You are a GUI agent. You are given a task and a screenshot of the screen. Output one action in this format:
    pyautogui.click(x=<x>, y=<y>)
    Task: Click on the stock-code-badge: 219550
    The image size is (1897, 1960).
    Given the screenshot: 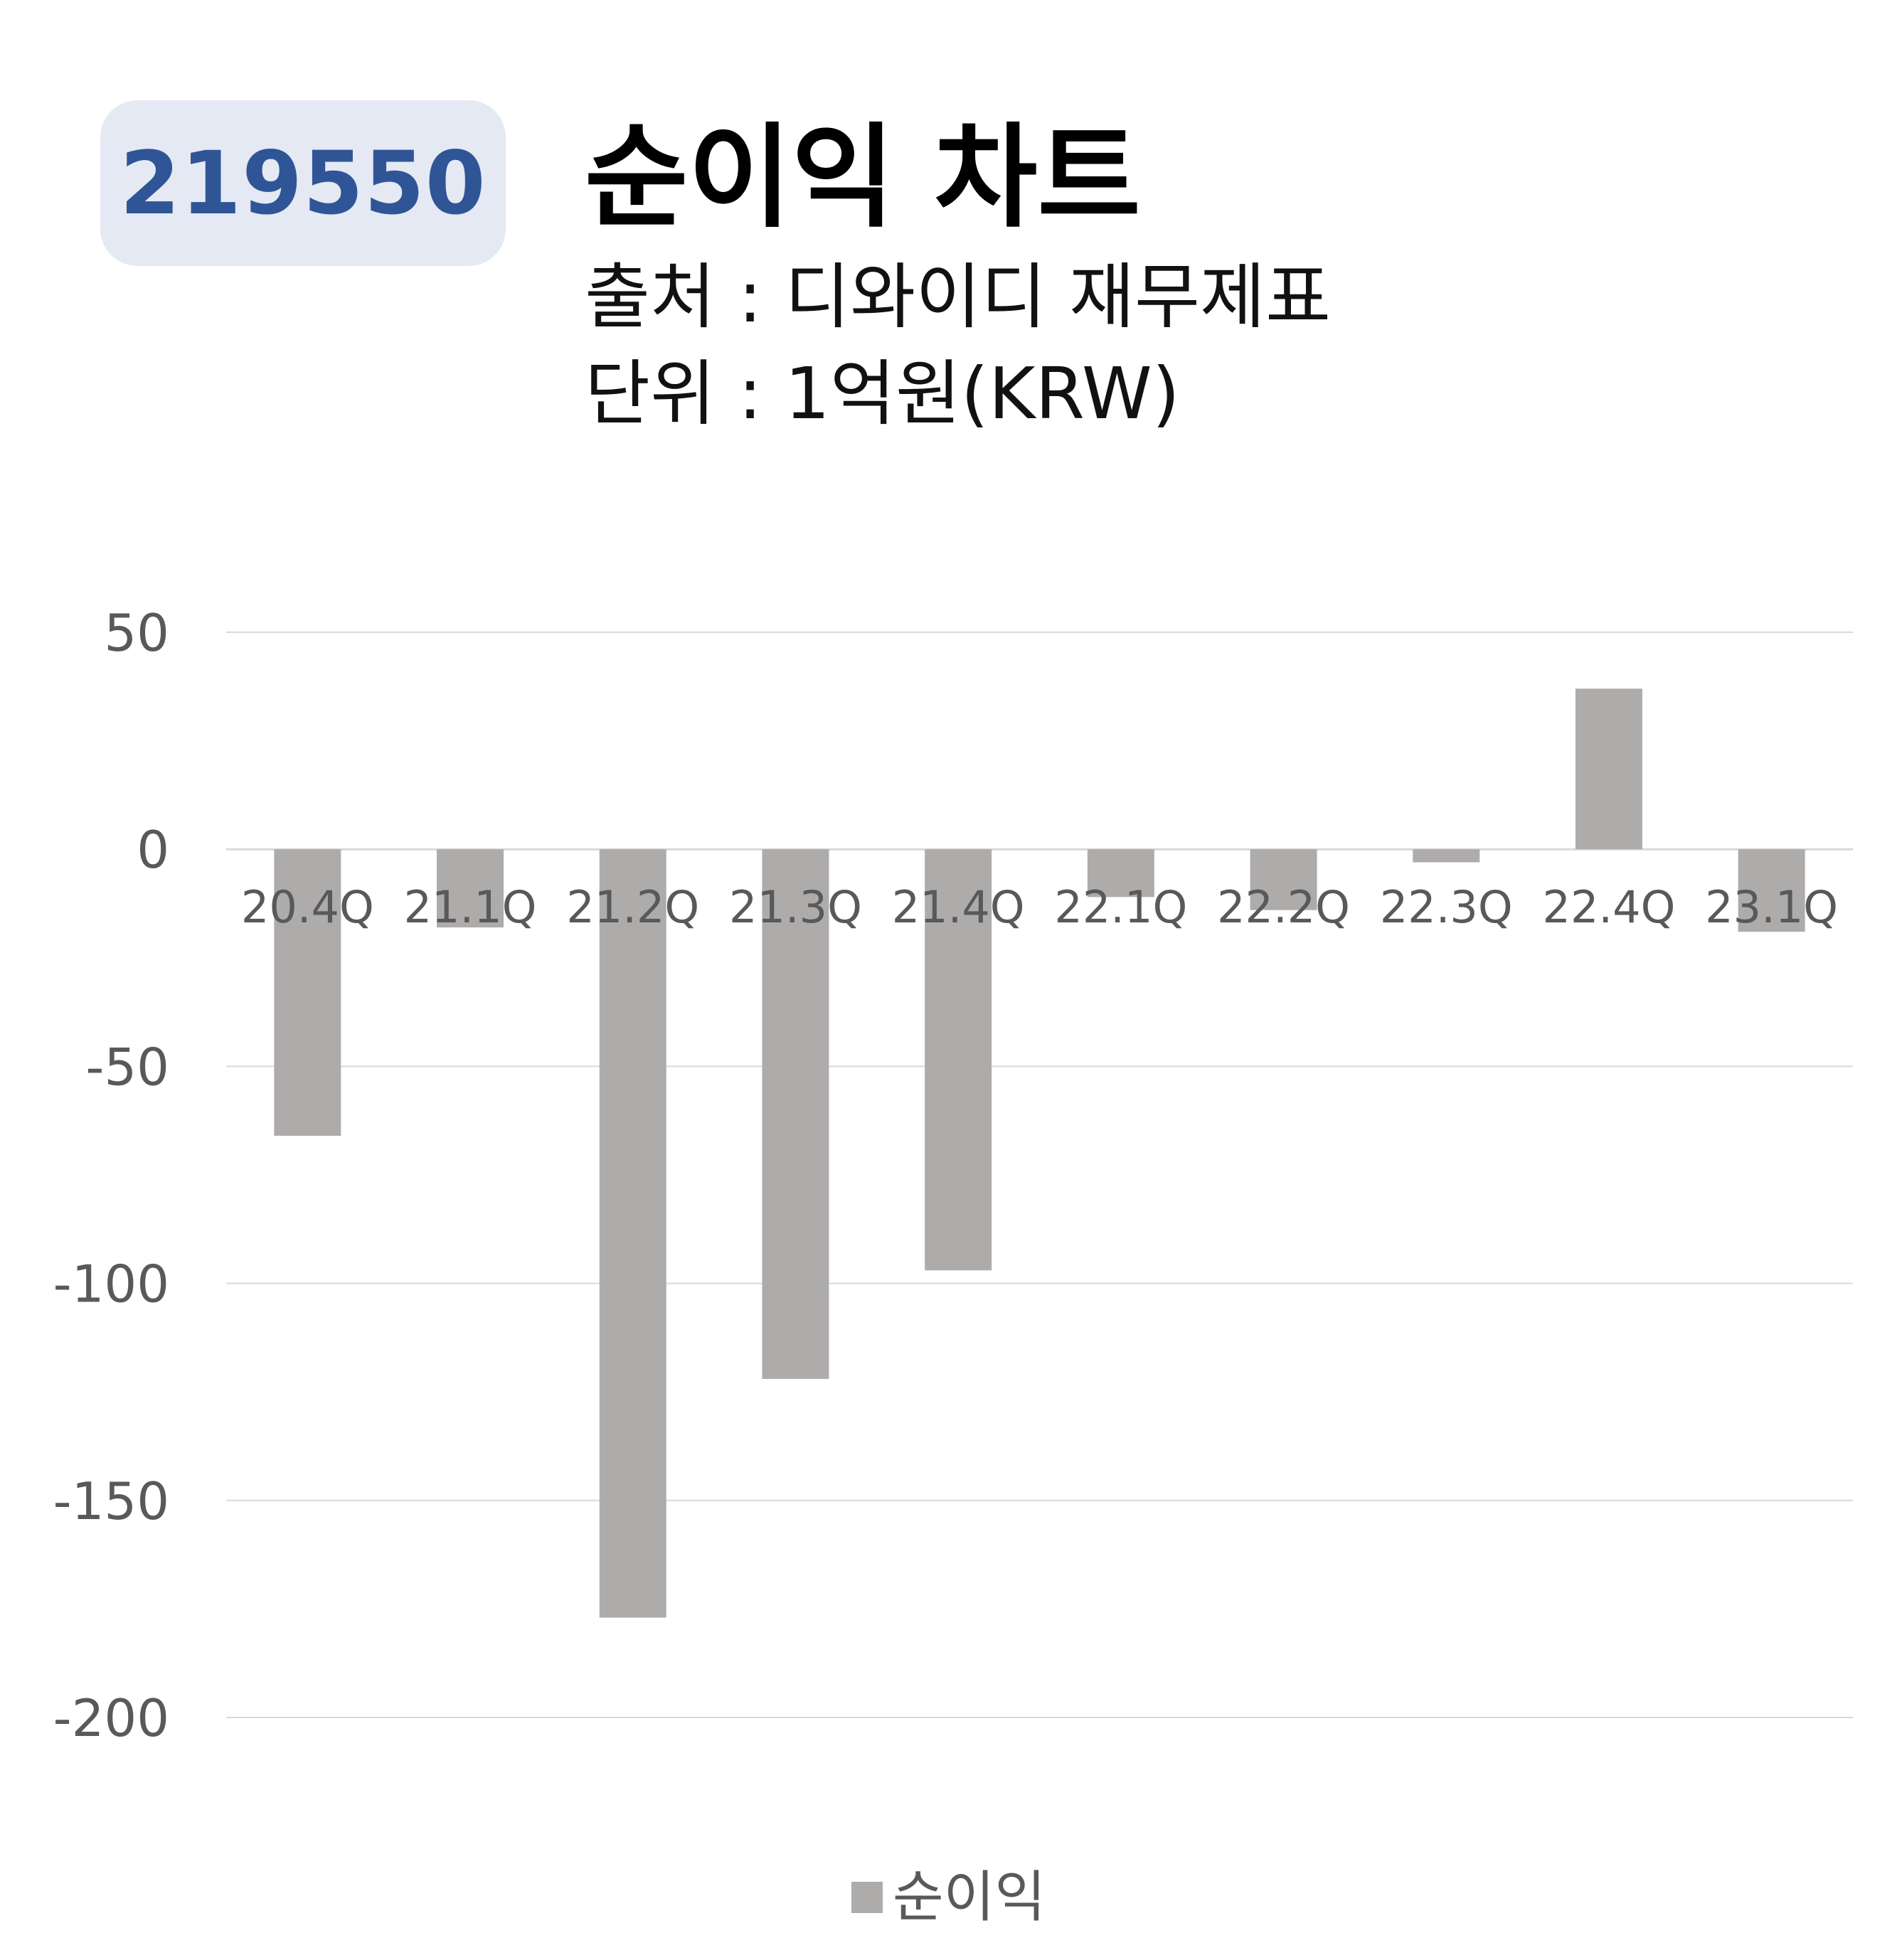 What is the action you would take?
    pyautogui.click(x=303, y=183)
    